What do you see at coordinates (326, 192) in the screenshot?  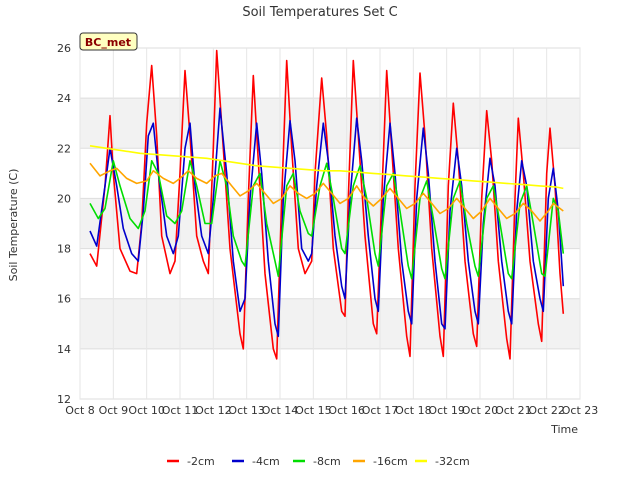 I see `series-line-16cm` at bounding box center [326, 192].